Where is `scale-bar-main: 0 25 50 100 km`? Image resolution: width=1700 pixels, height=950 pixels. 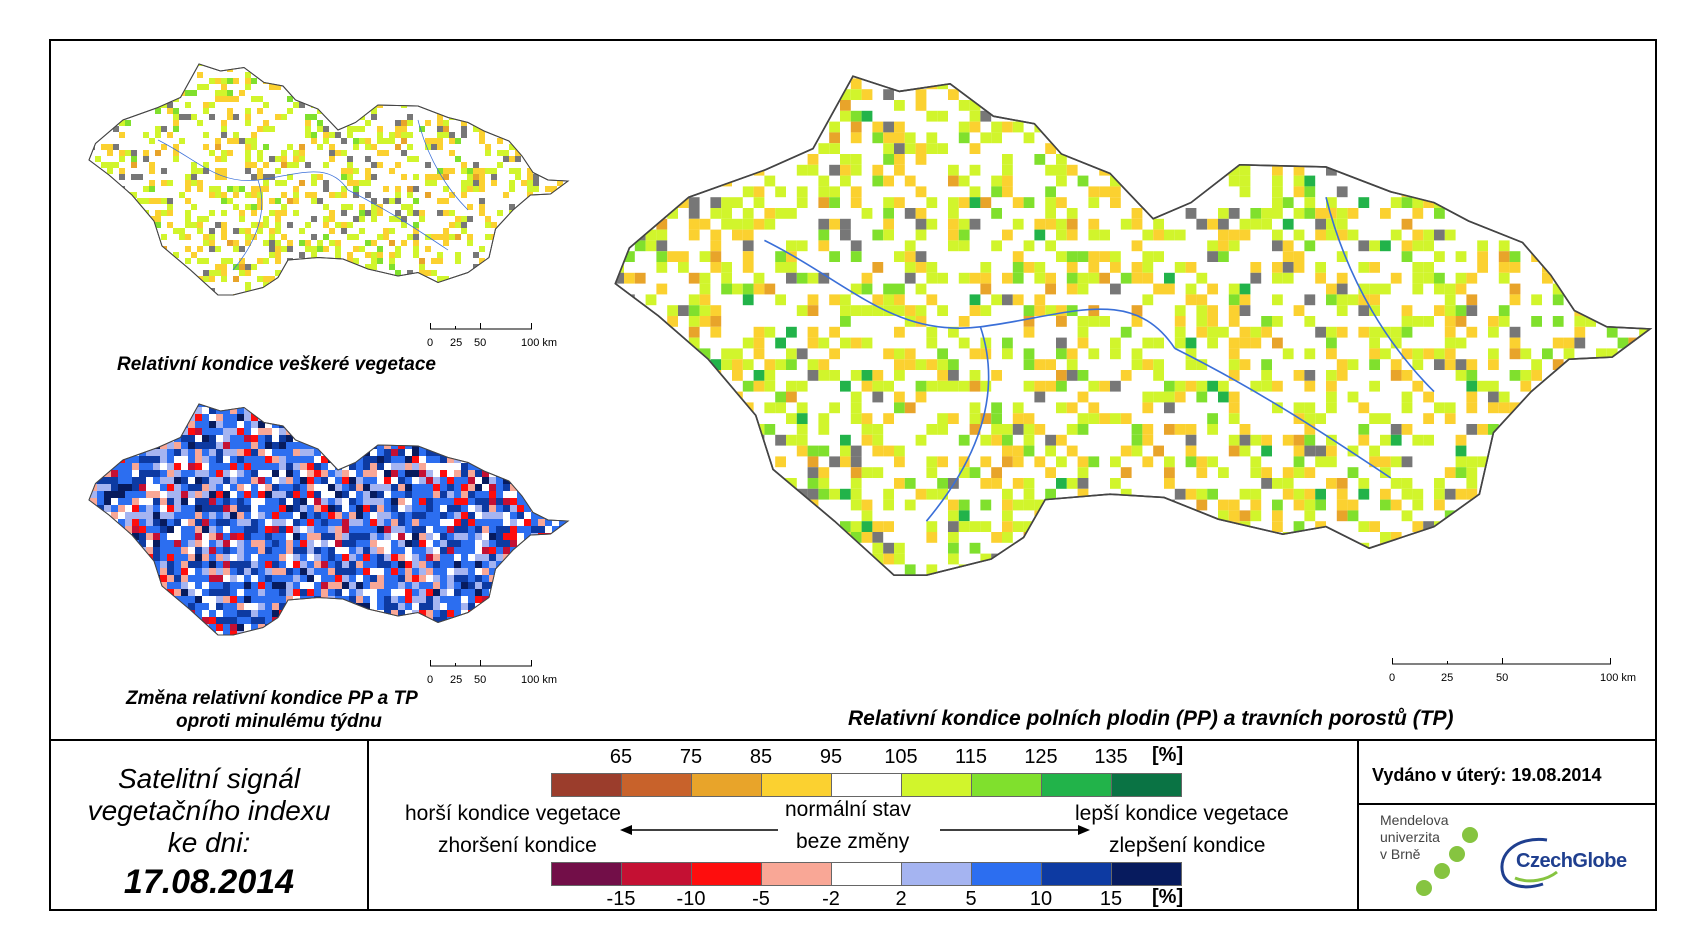 scale-bar-main: 0 25 50 100 km is located at coordinates (1512, 672).